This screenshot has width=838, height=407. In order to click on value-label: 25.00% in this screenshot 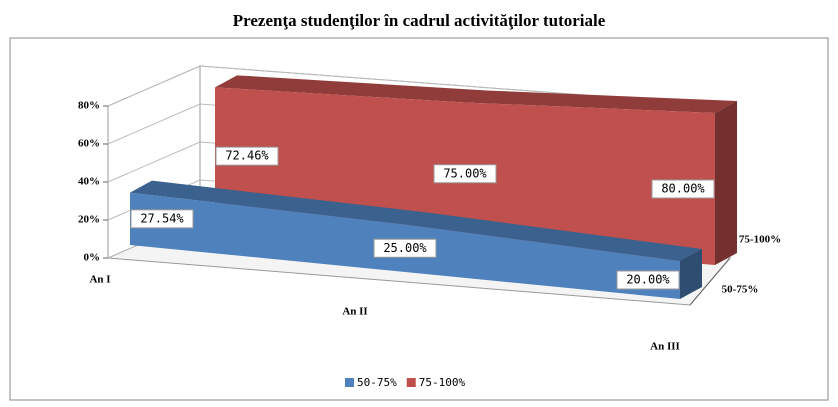, I will do `click(405, 248)`.